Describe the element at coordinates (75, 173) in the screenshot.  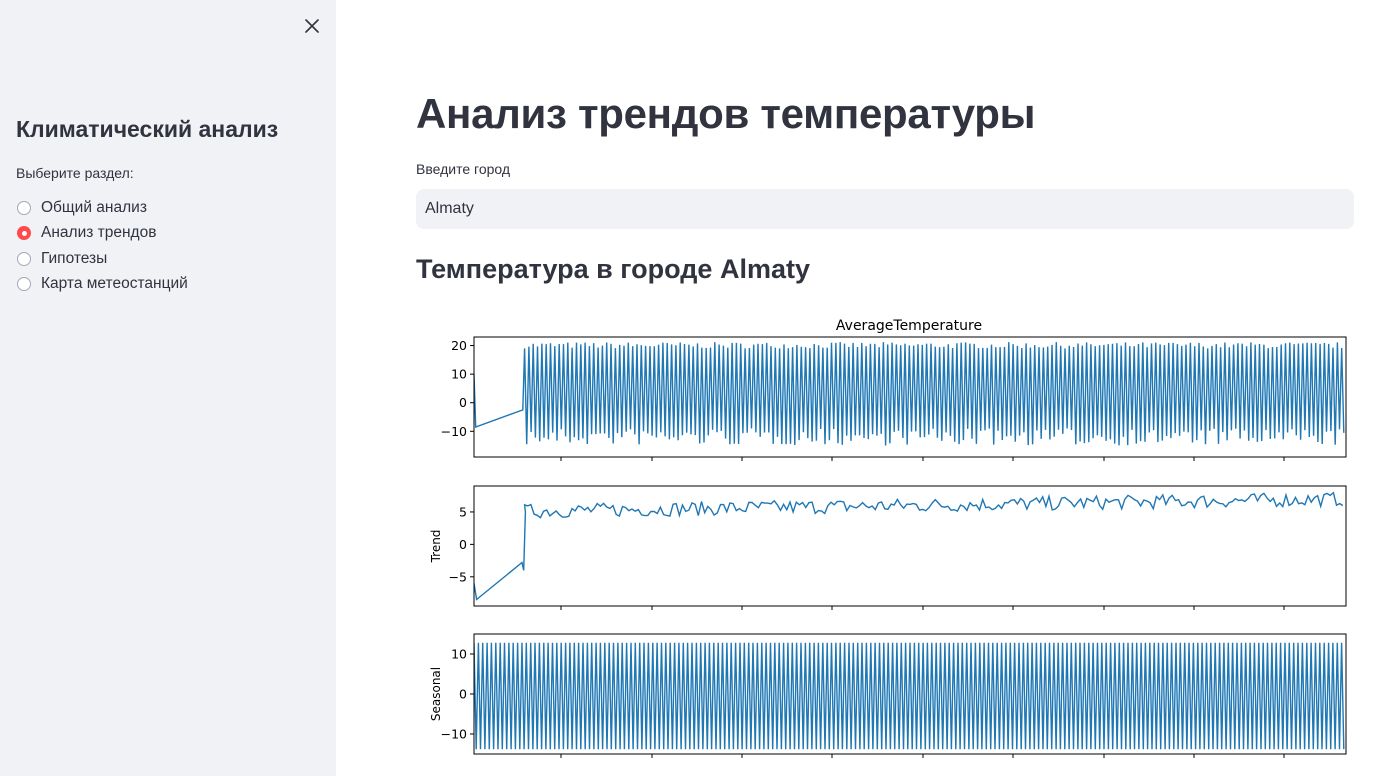
I see `radio-group-label: Выберите раздел:` at that location.